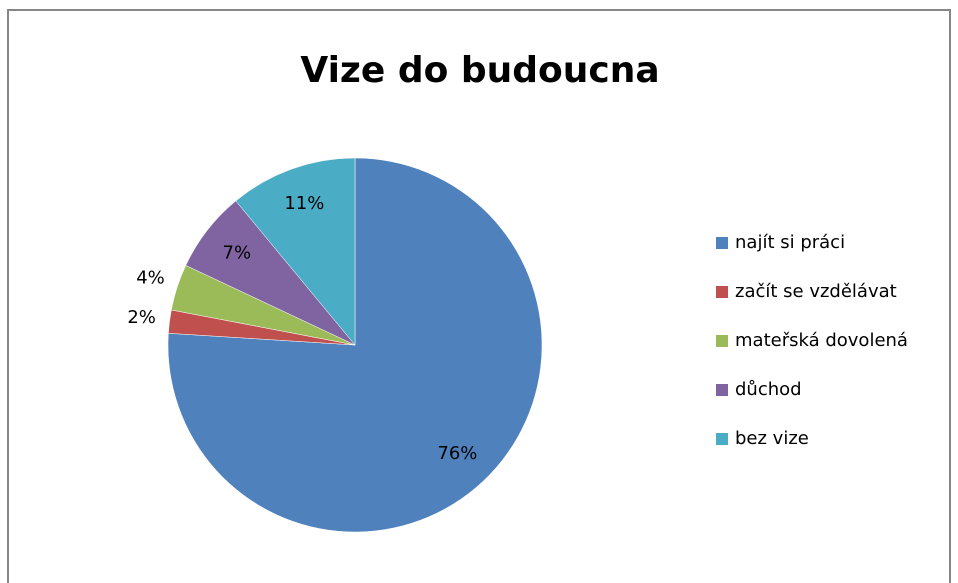 Image resolution: width=958 pixels, height=583 pixels. I want to click on chart-title: Vize do budoucna, so click(479, 70).